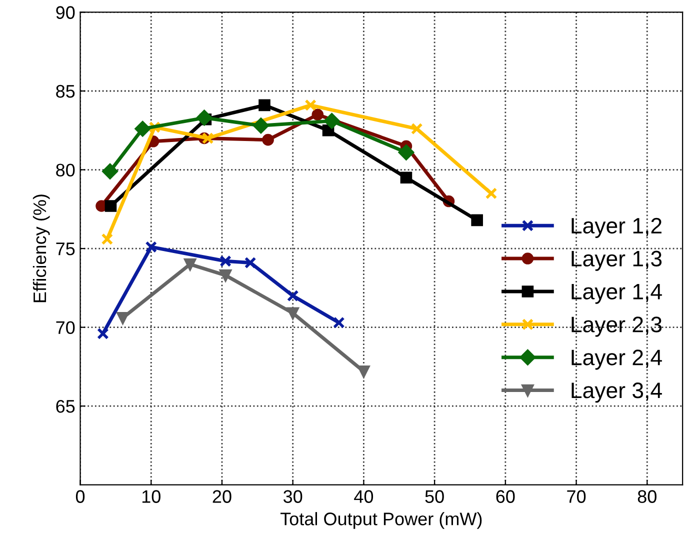 The height and width of the screenshot is (556, 686). I want to click on x-tick-label: 40, so click(364, 496).